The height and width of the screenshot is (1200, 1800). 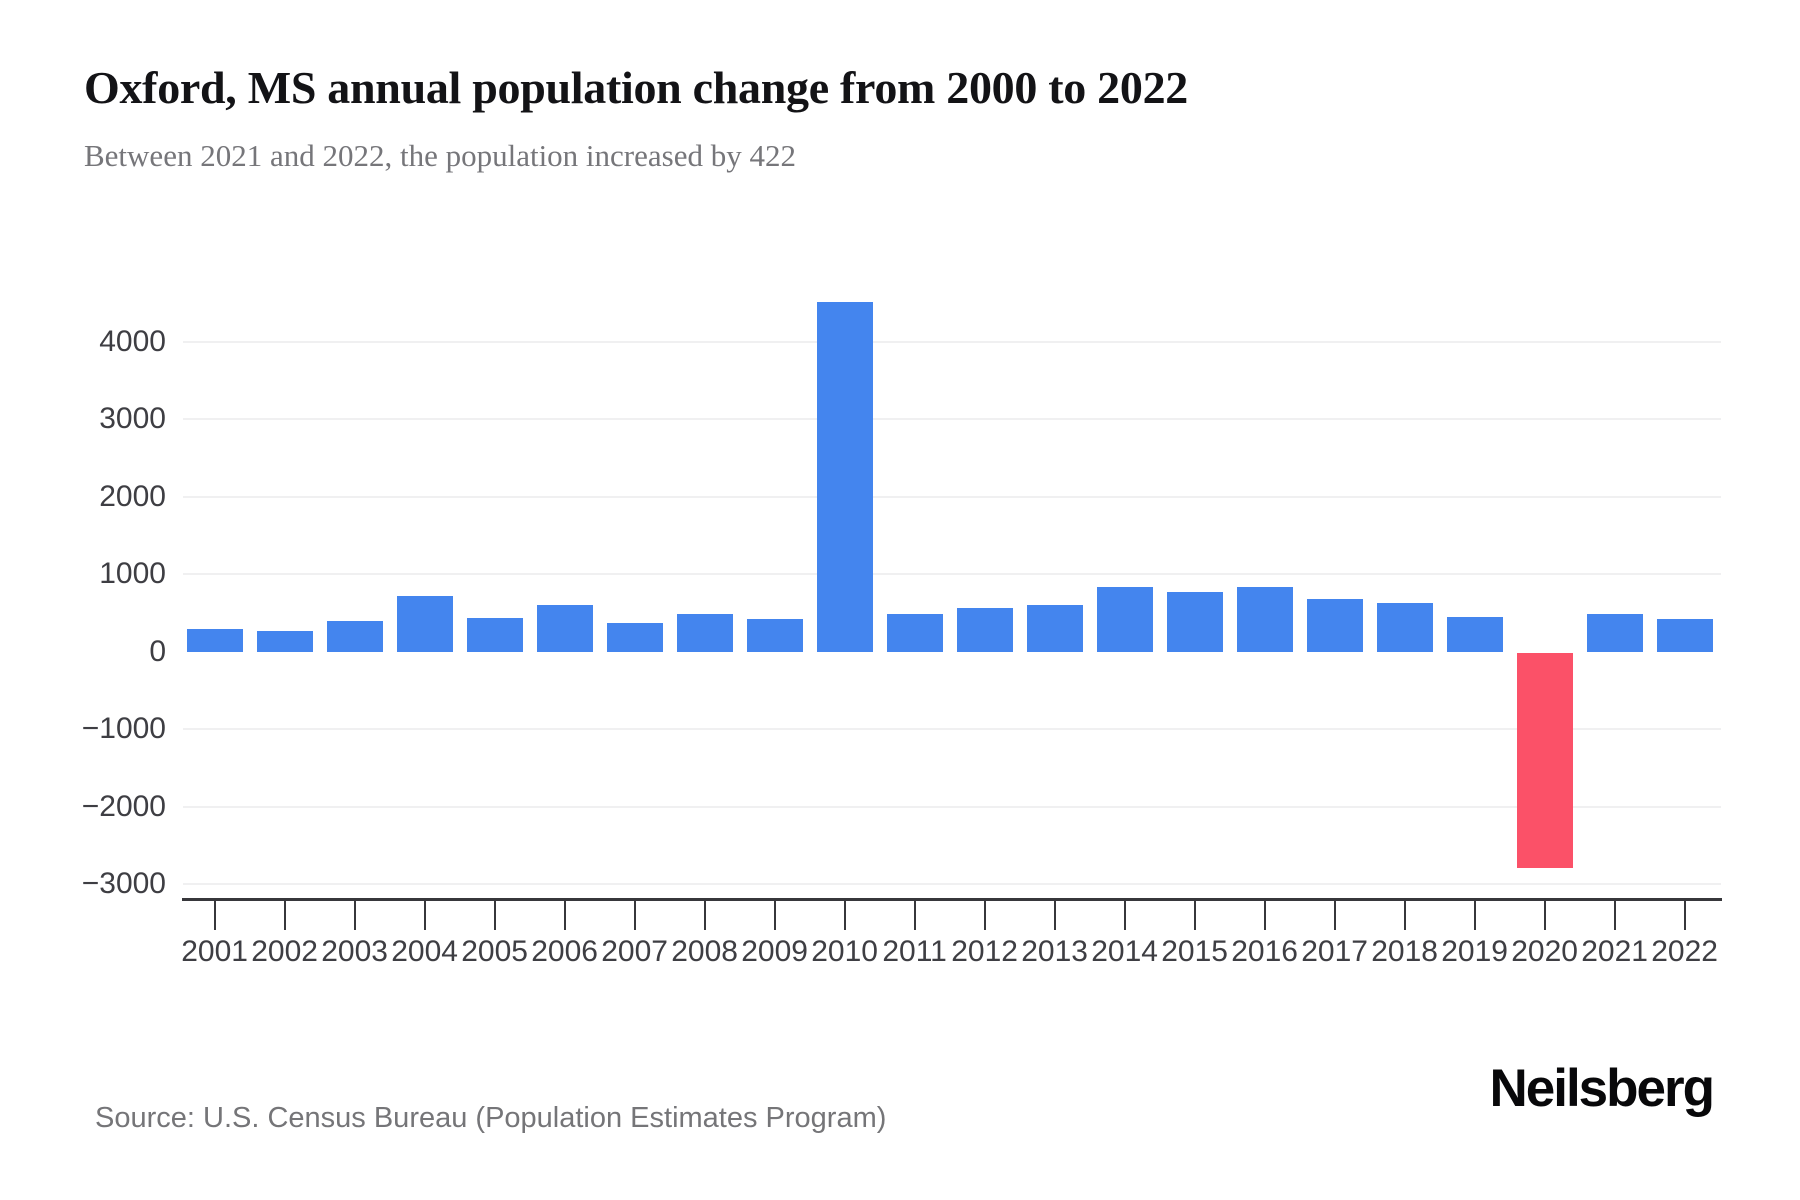 I want to click on bar-2020, so click(x=1544, y=760).